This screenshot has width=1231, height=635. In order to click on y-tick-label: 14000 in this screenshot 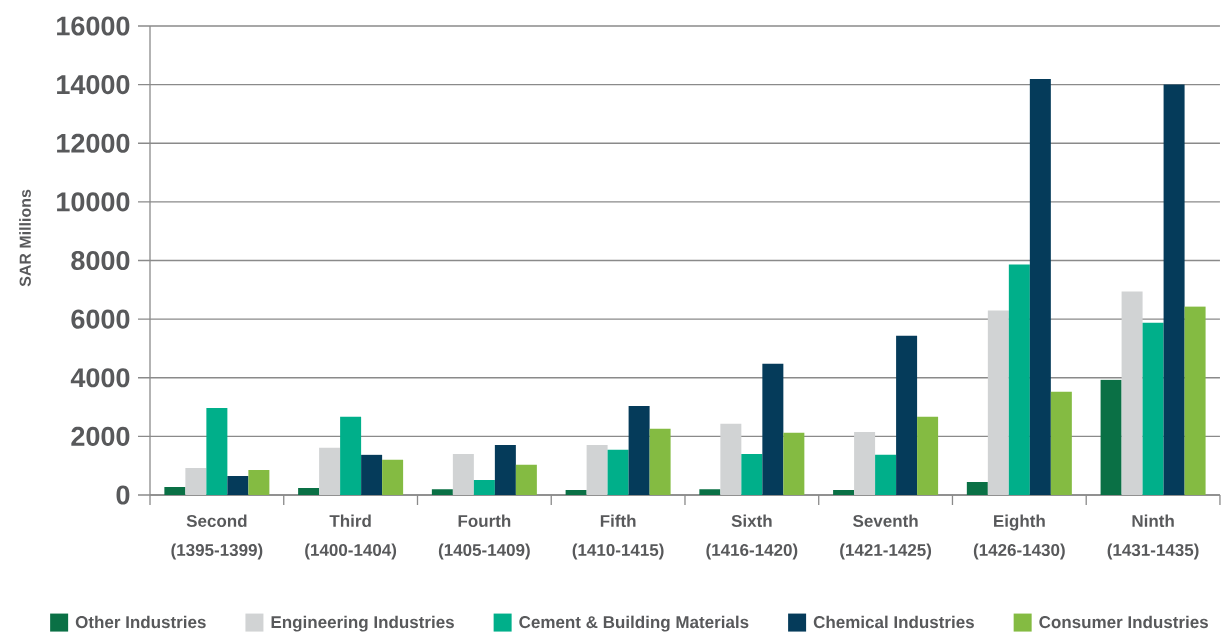, I will do `click(93, 85)`.